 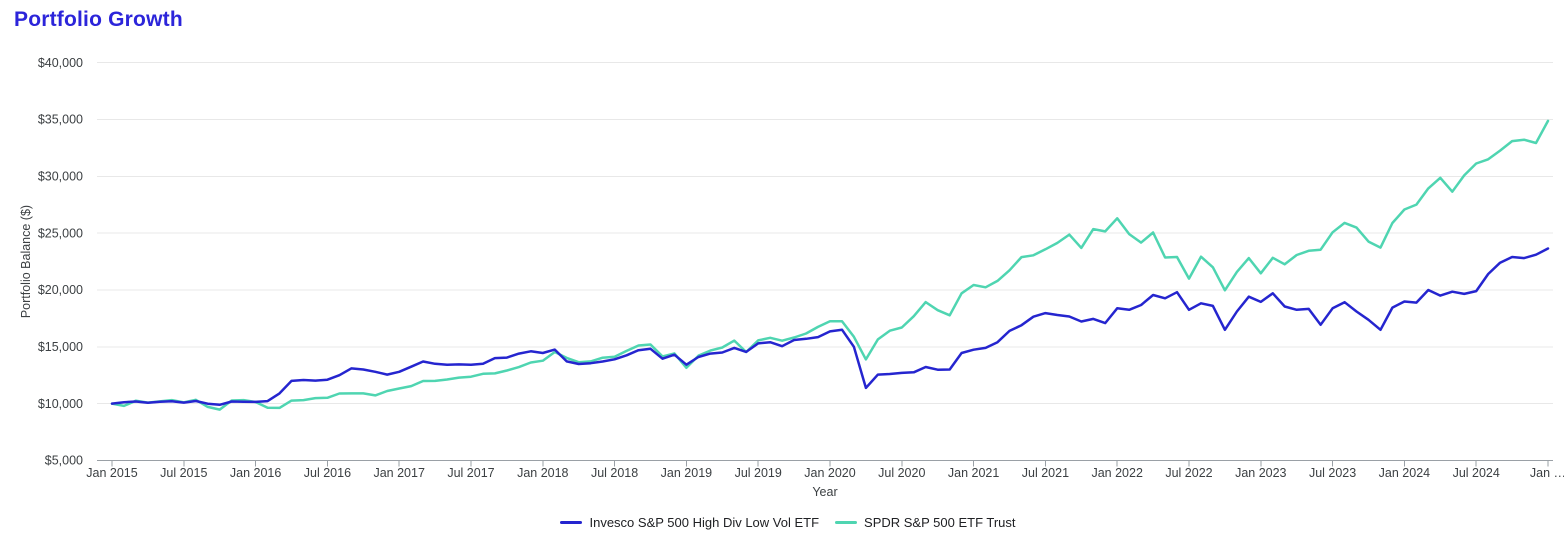 What do you see at coordinates (60, 233) in the screenshot?
I see `y-tick-label: $25,000` at bounding box center [60, 233].